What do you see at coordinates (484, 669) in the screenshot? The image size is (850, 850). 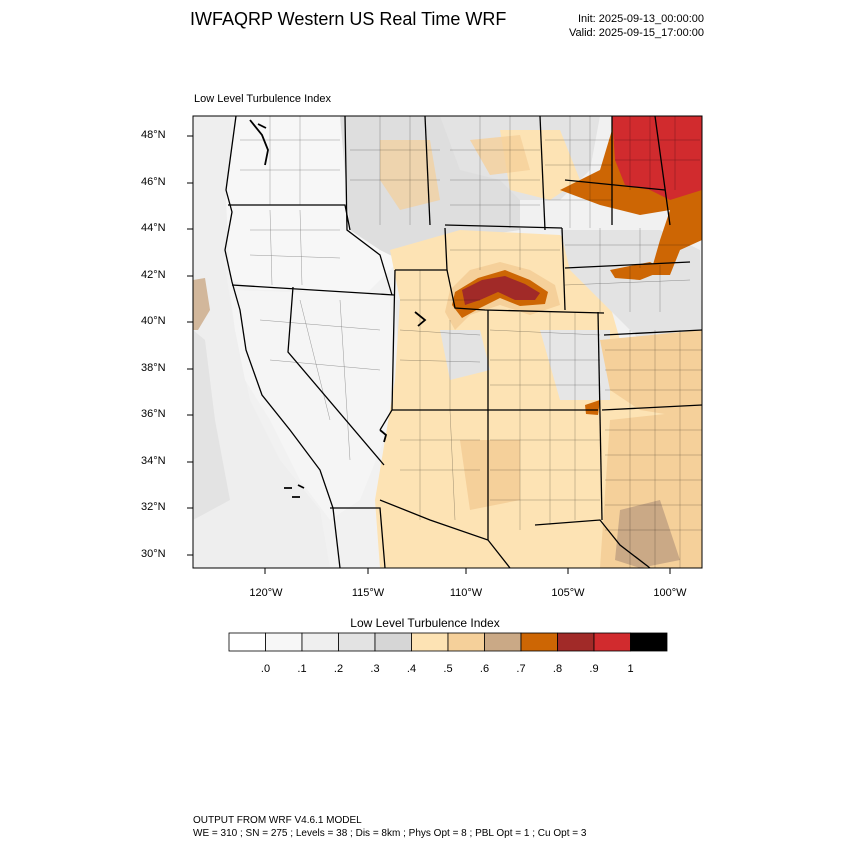 I see `colorbar-tick-label: .6` at bounding box center [484, 669].